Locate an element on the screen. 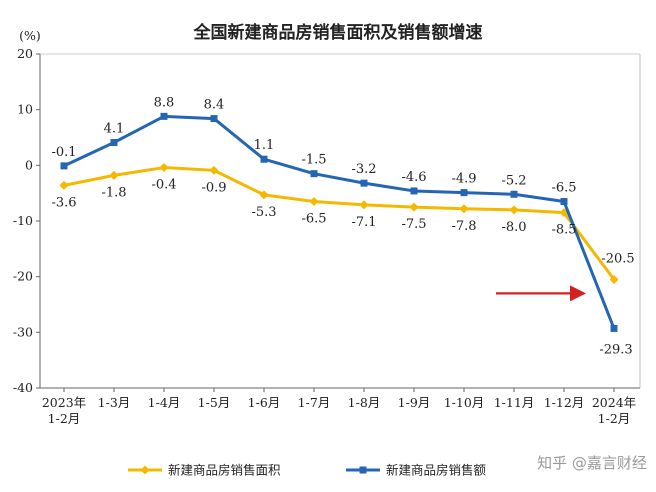 This screenshot has width=656, height=492. watermark: 知乎 @嘉言财经 is located at coordinates (592, 463).